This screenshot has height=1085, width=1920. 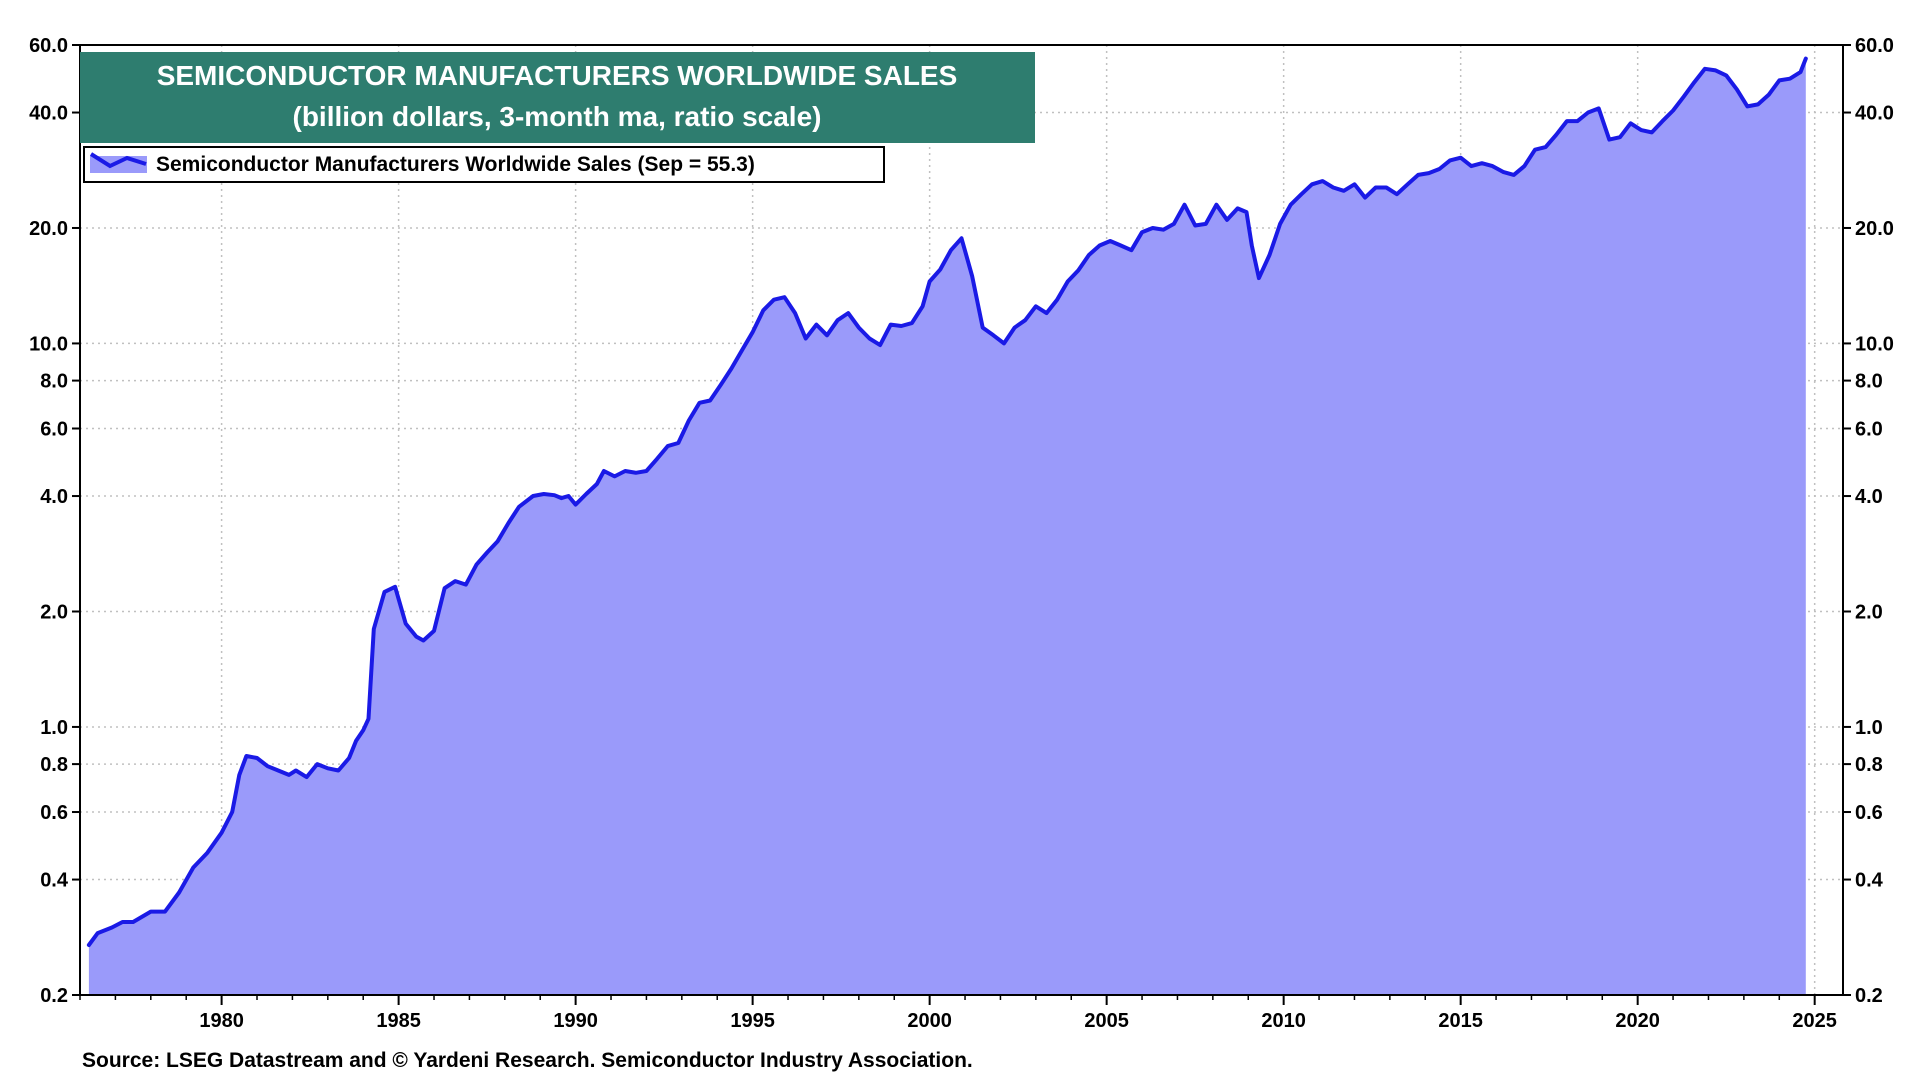 What do you see at coordinates (1869, 728) in the screenshot?
I see `y-tick-label-right: 1.0` at bounding box center [1869, 728].